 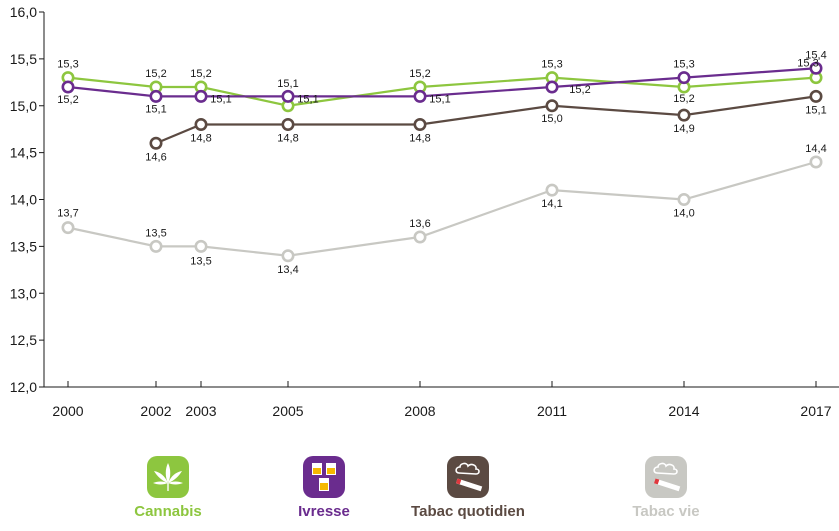 I want to click on data-label: 13,7, so click(x=67, y=214).